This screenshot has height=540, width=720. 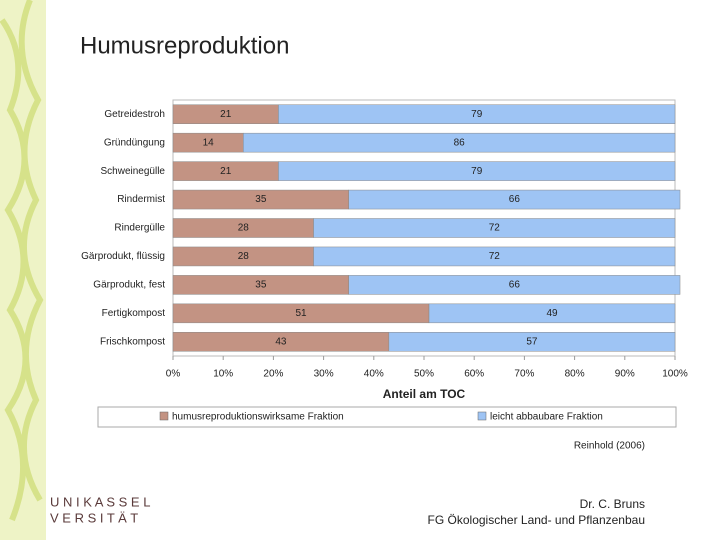 I want to click on source: Reinhold (2006), so click(x=609, y=446).